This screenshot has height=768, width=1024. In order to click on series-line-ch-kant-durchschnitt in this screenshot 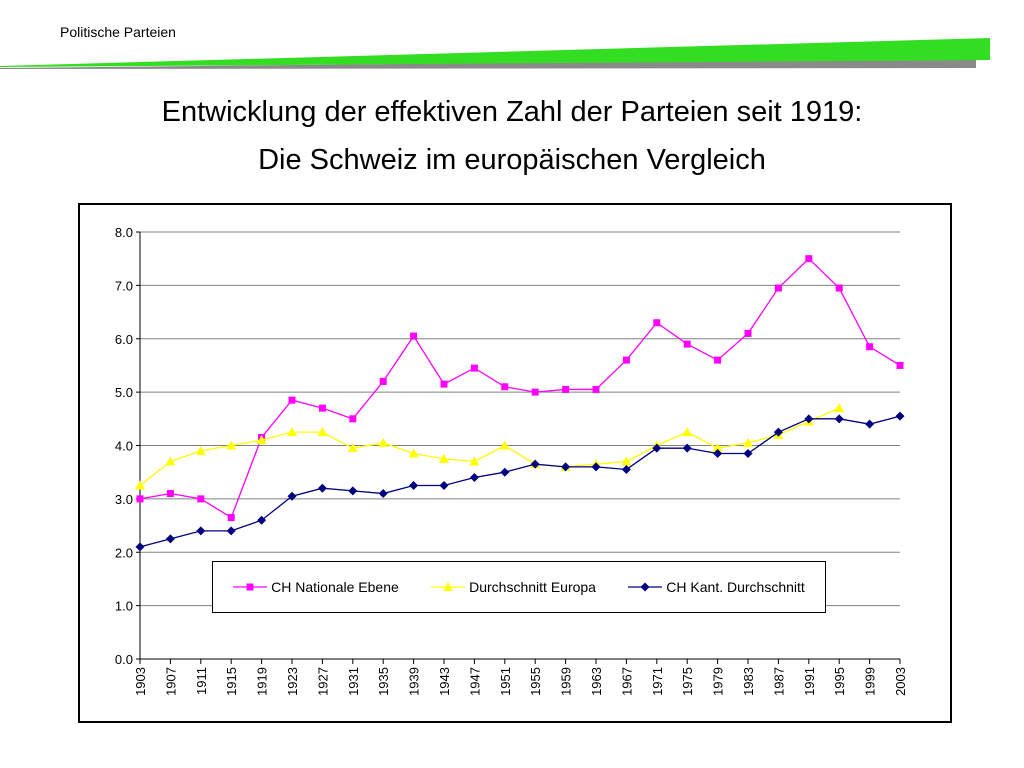, I will do `click(520, 481)`.